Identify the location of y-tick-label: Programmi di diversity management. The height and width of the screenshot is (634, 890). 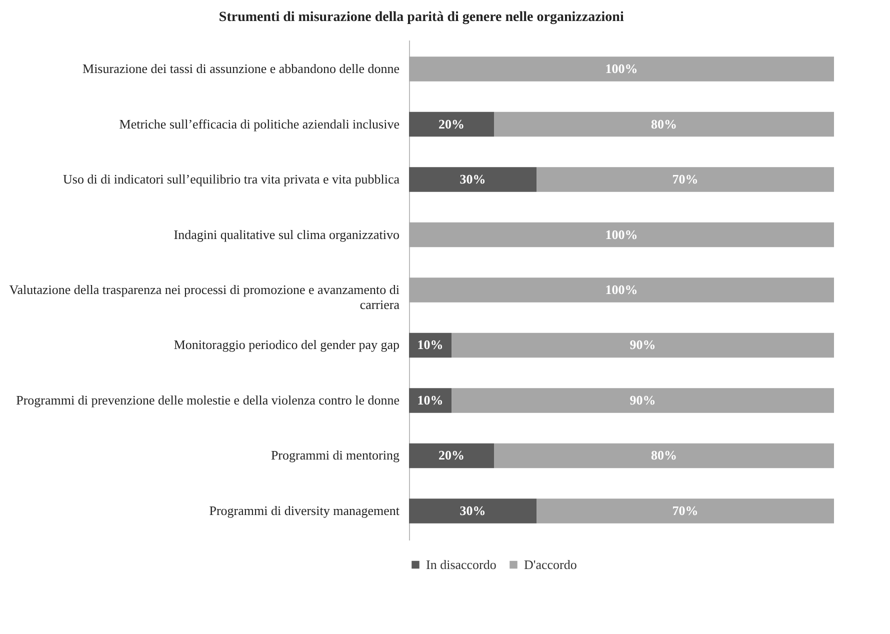
(304, 510).